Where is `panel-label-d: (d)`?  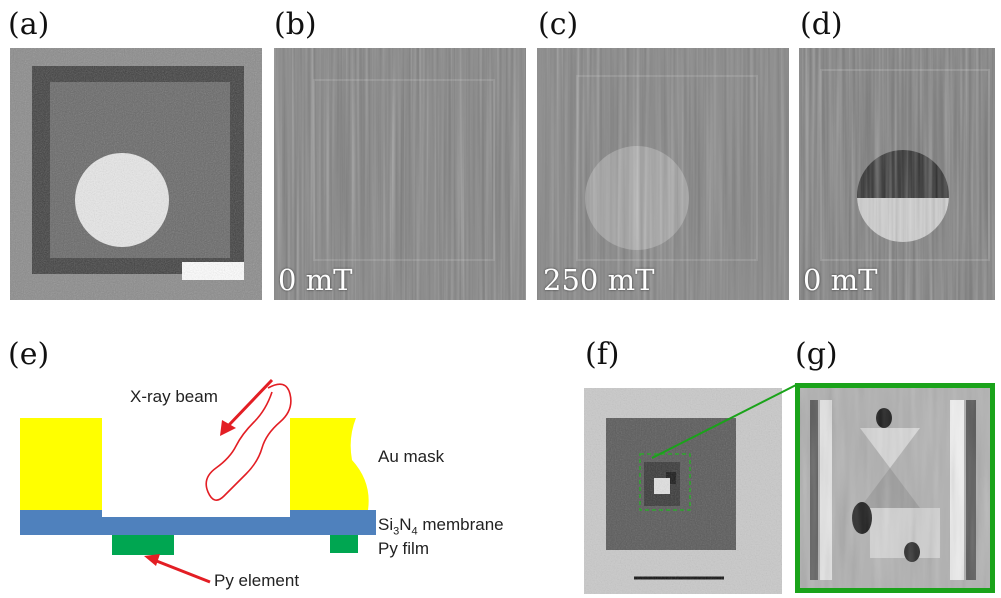 panel-label-d: (d) is located at coordinates (821, 24).